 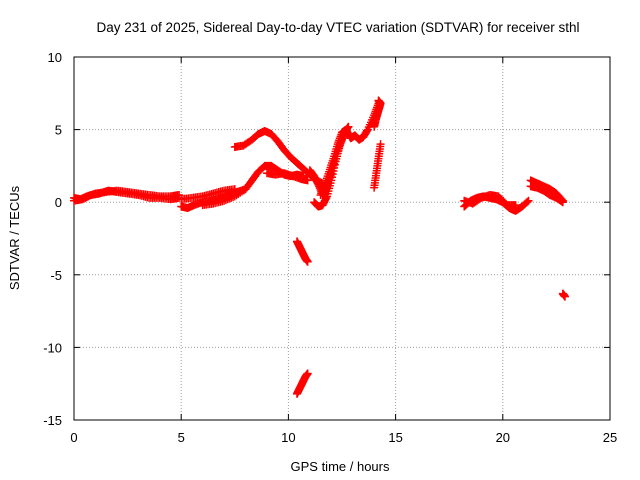 I want to click on x-tick-label: 25, so click(x=610, y=437).